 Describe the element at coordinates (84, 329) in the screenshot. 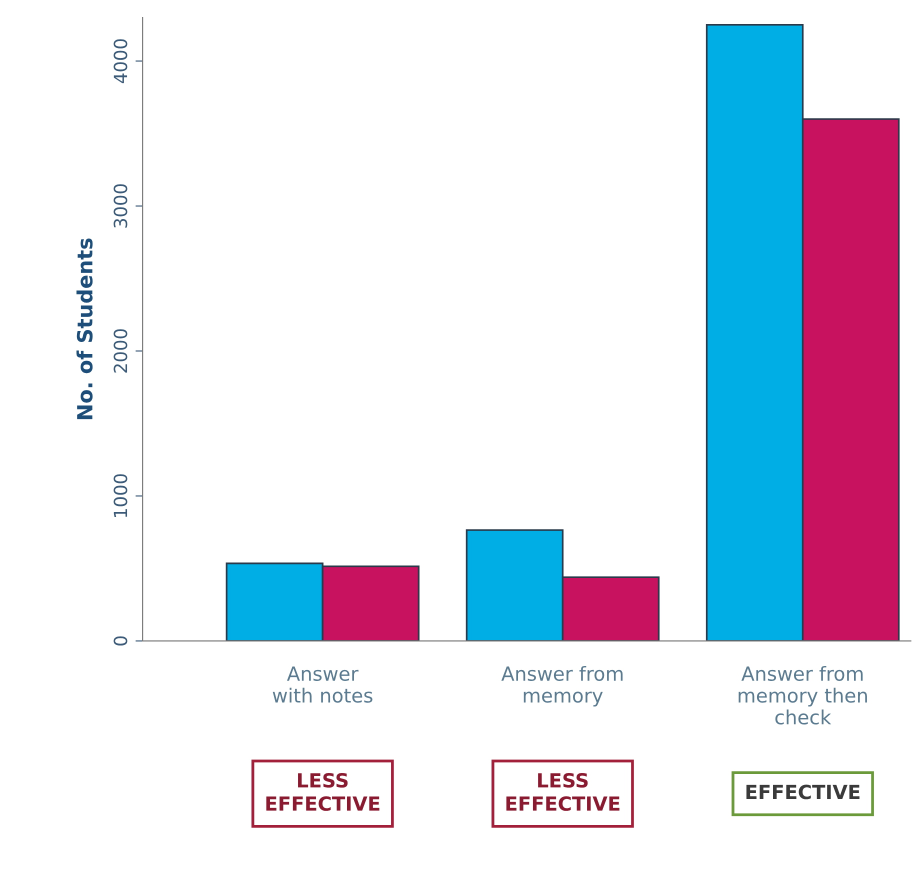

I see `y-axis-title: No. of Students` at that location.